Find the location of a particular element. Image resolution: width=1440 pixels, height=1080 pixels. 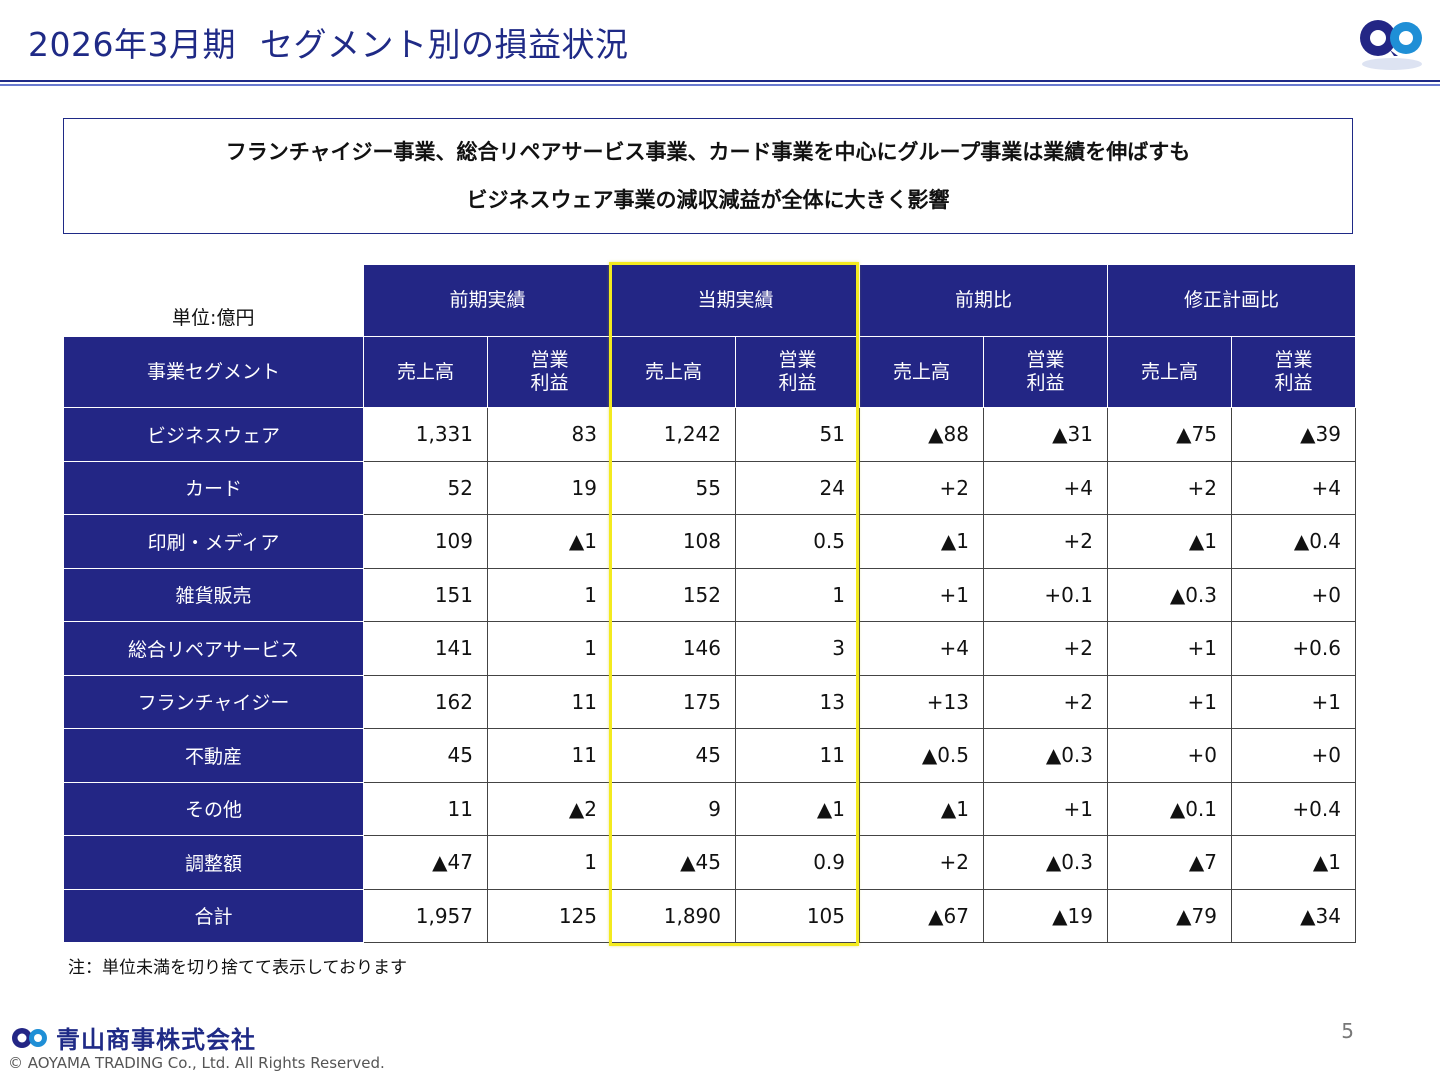

group-header-current: 当期実績 is located at coordinates (735, 300).